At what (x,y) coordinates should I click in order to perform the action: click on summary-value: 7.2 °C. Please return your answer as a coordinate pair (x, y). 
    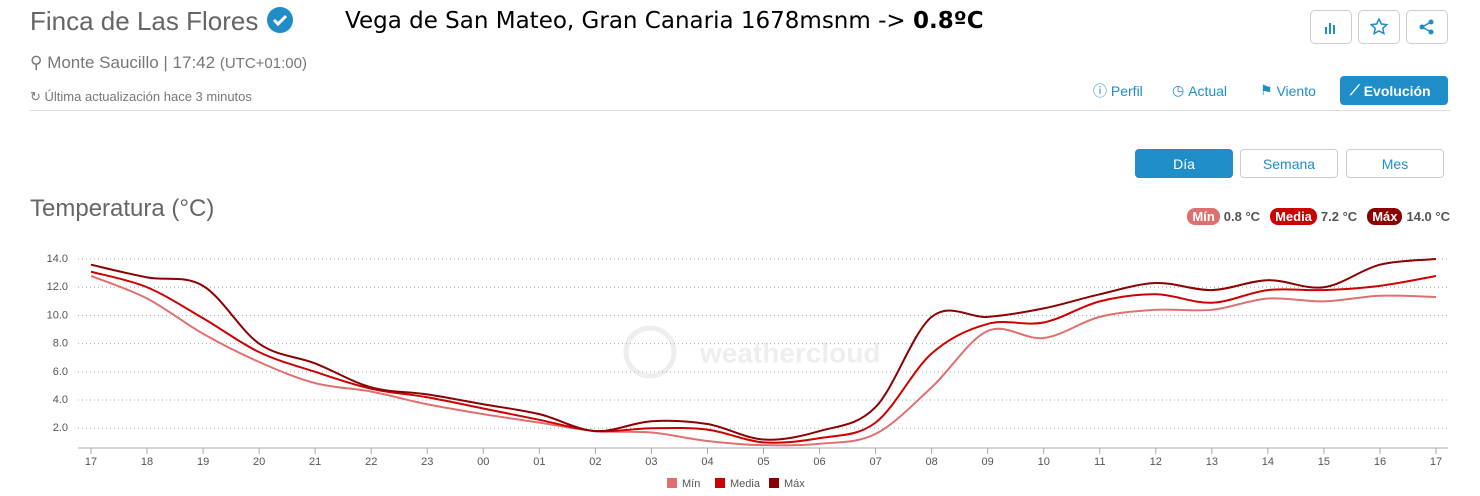
    Looking at the image, I should click on (1339, 216).